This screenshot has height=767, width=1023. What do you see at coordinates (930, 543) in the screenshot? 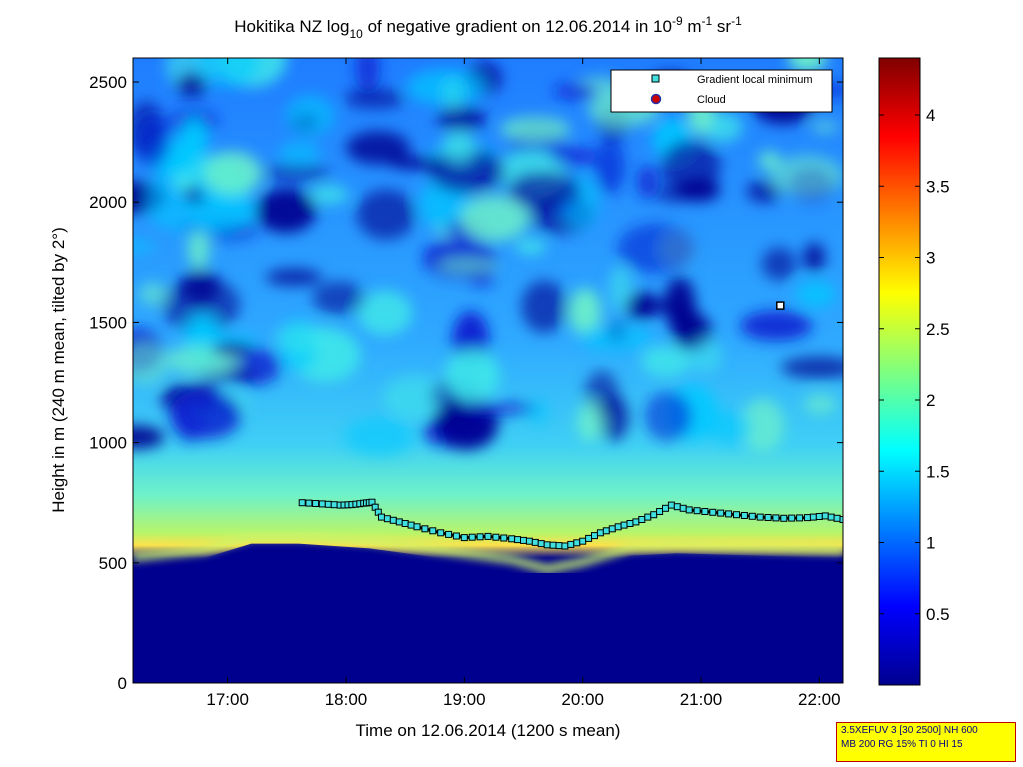
I see `colorbar-tick-label: 1` at bounding box center [930, 543].